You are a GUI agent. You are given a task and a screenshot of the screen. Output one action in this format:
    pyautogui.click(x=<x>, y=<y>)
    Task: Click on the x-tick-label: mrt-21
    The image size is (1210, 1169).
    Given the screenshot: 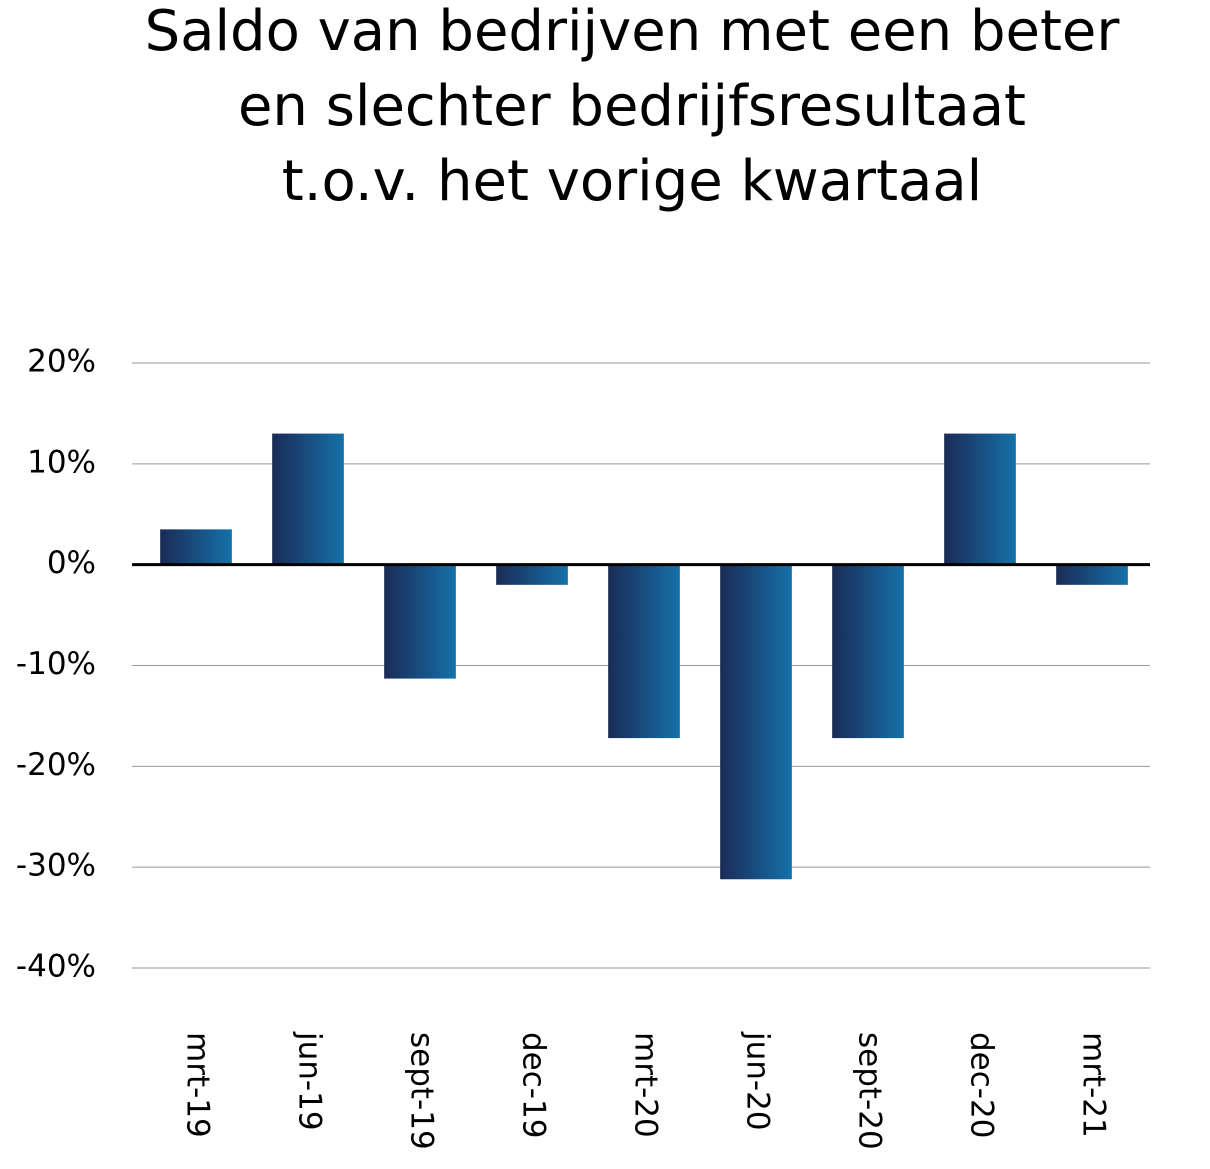 What is the action you would take?
    pyautogui.click(x=1094, y=1085)
    